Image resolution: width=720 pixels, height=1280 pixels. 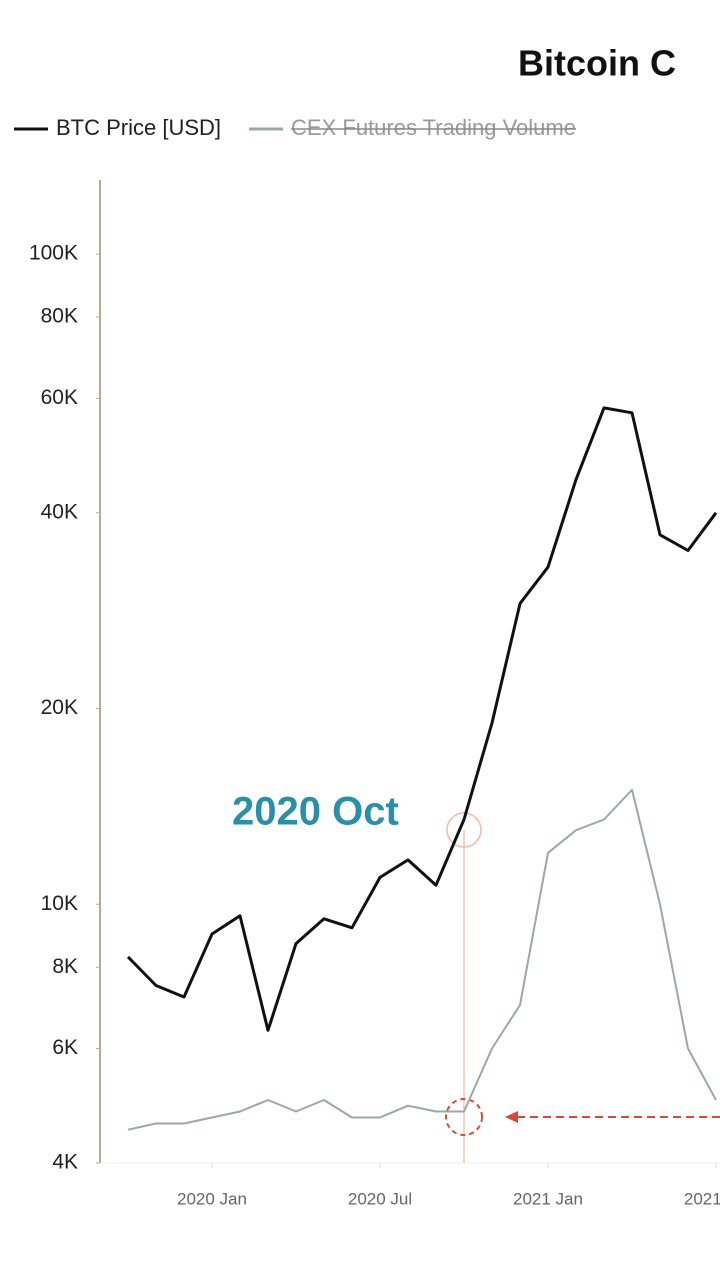 I want to click on y-tick-label: 20K, so click(x=59, y=707).